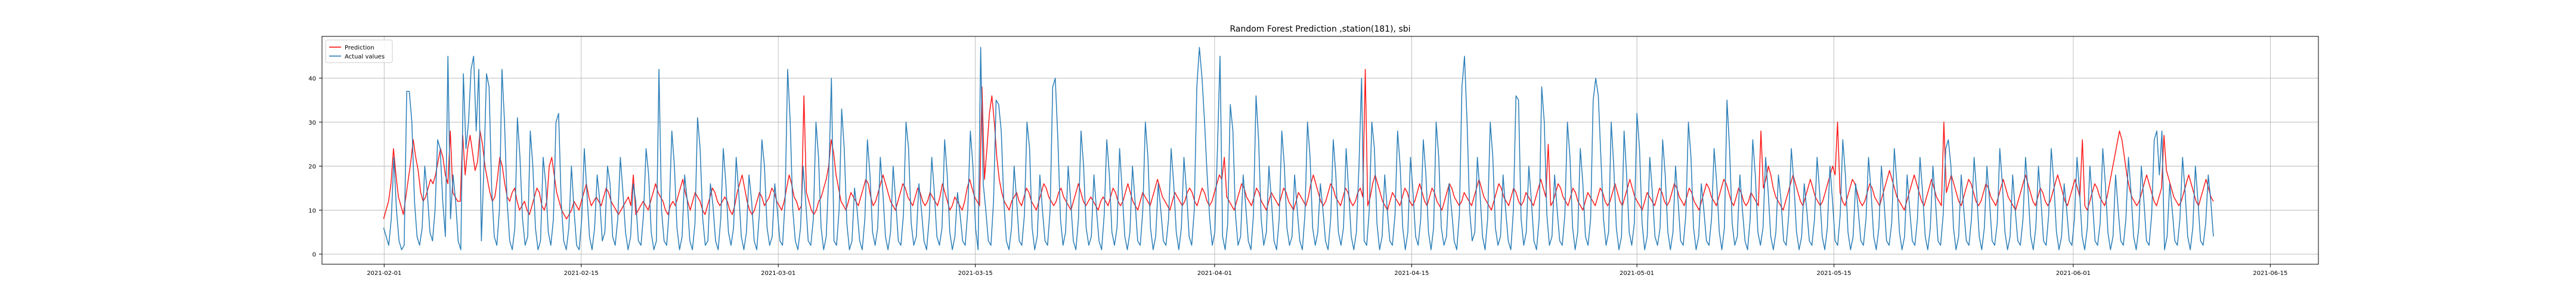 The image size is (2576, 303). Describe the element at coordinates (312, 211) in the screenshot. I see `y-tick-label: 10` at that location.